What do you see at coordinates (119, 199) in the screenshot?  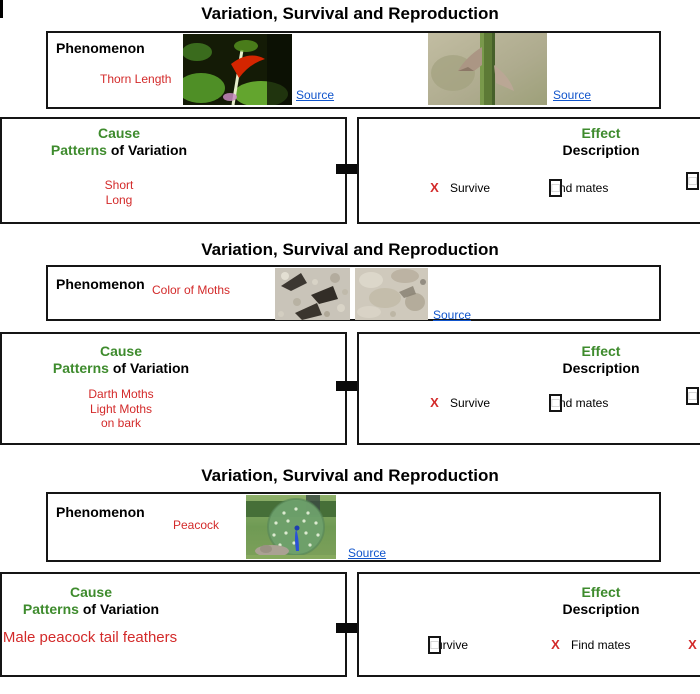 I see `cause-value: Long` at bounding box center [119, 199].